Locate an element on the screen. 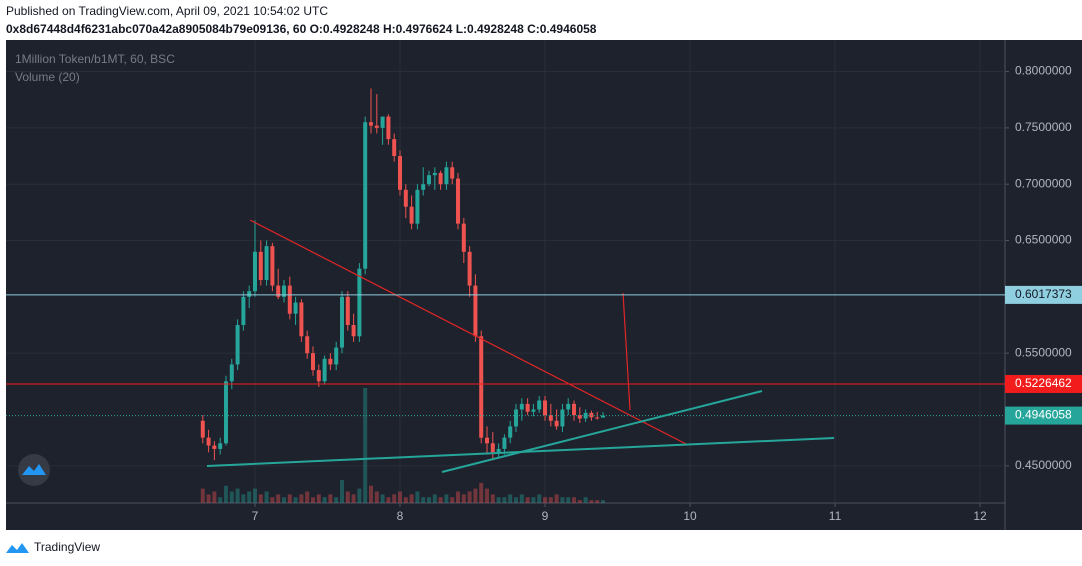 The height and width of the screenshot is (566, 1082). volume-legend: Volume (20) is located at coordinates (47, 77).